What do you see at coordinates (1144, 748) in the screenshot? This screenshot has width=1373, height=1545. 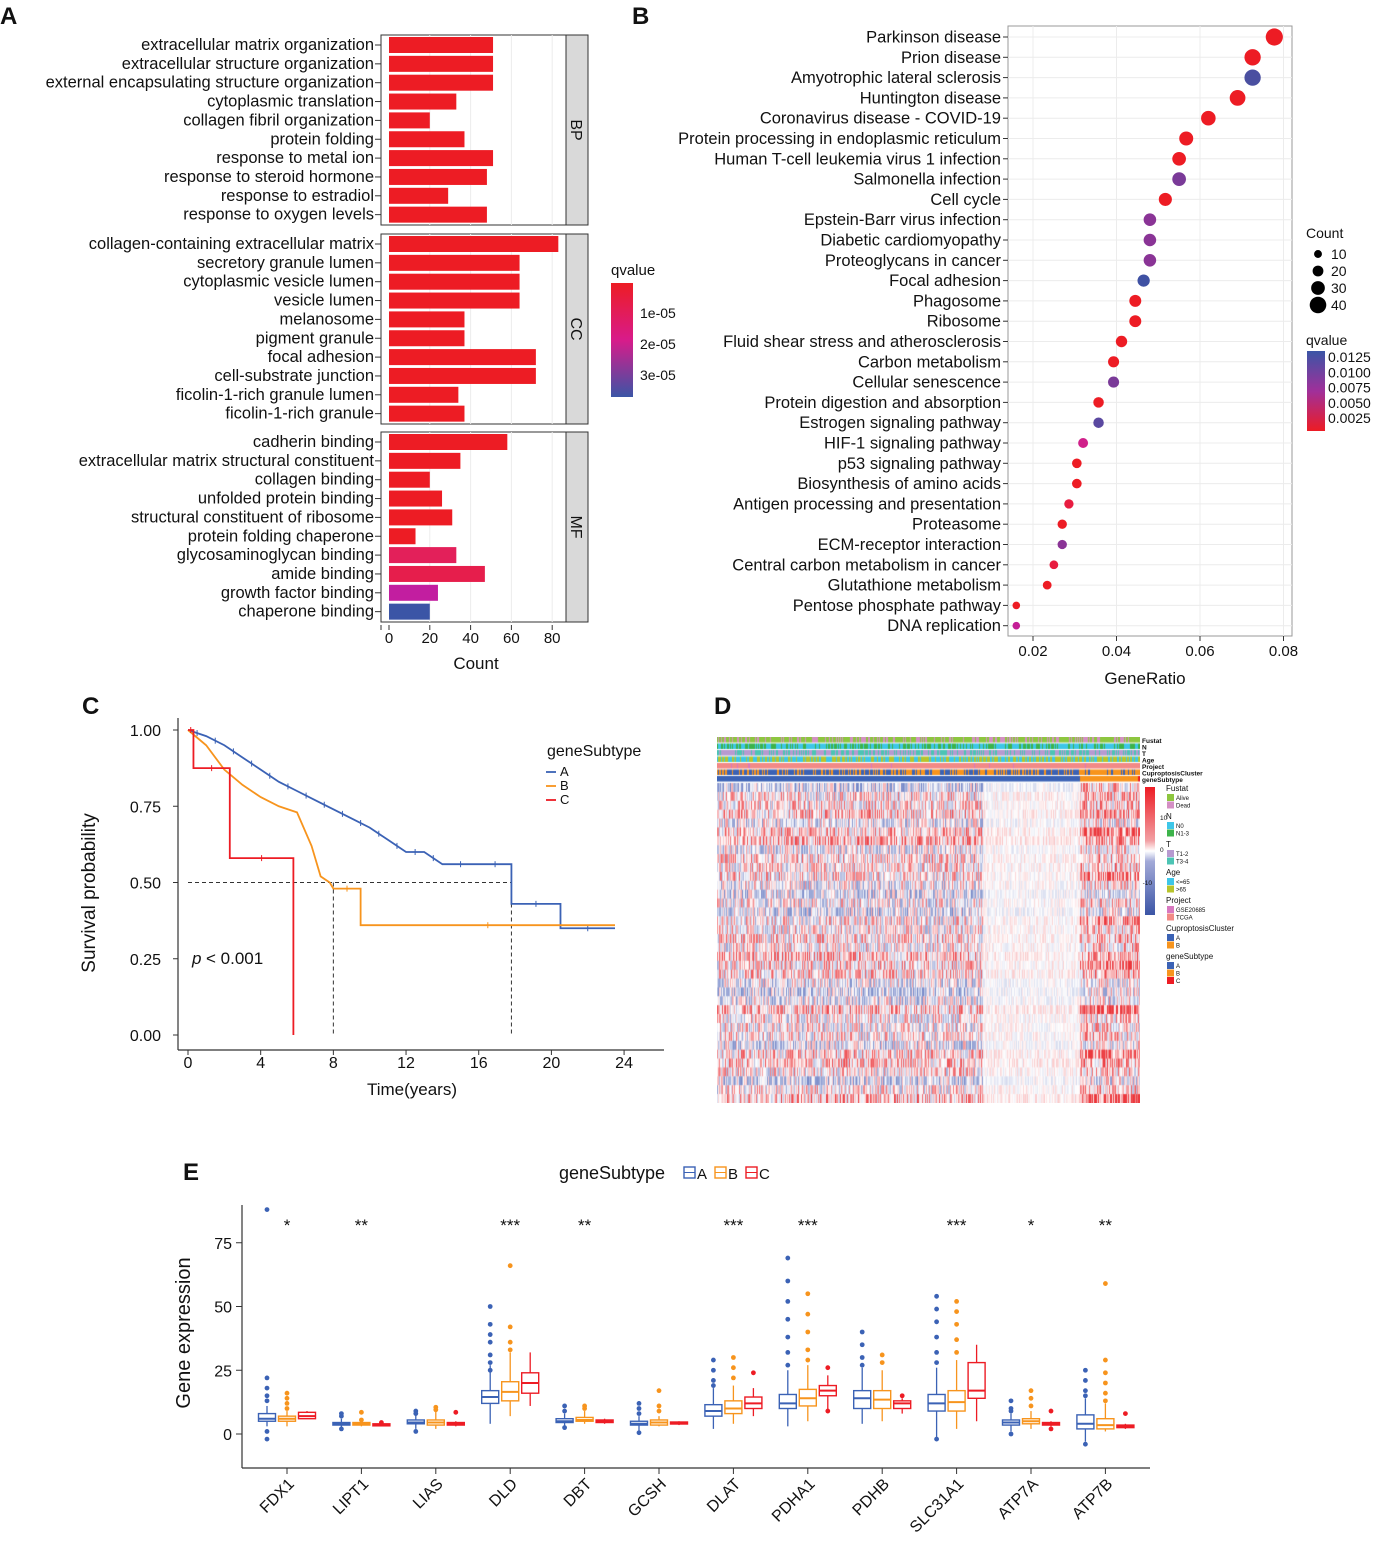 I see `track-label: N` at bounding box center [1144, 748].